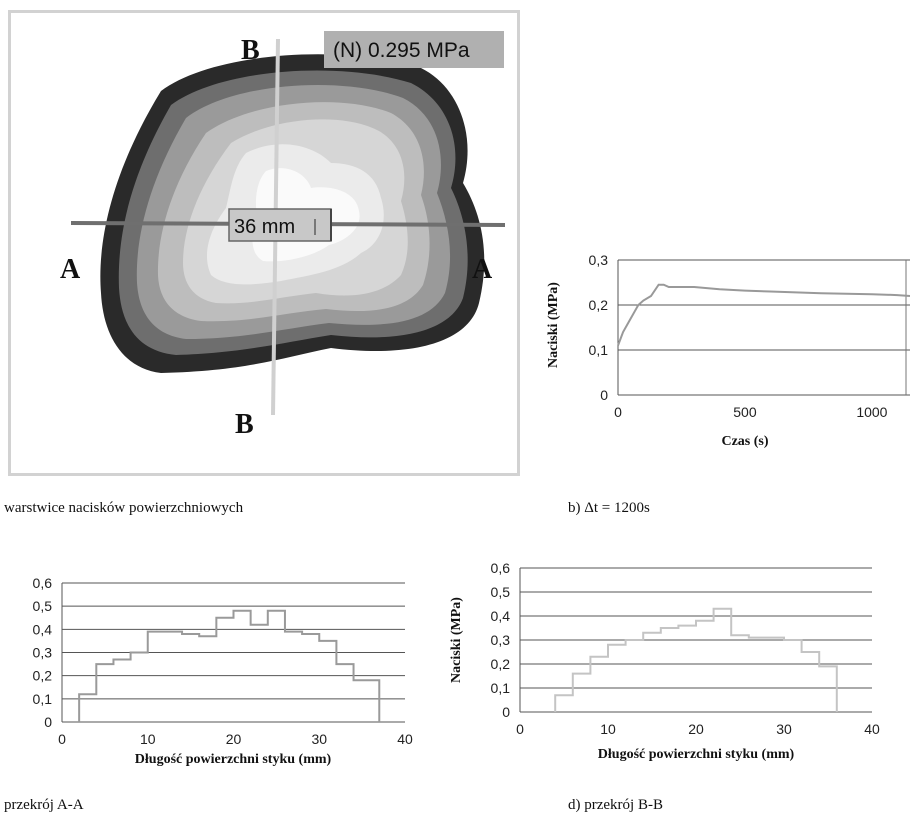 This screenshot has height=817, width=910. Describe the element at coordinates (744, 441) in the screenshot. I see `x-axis-title: Czas (s)` at that location.